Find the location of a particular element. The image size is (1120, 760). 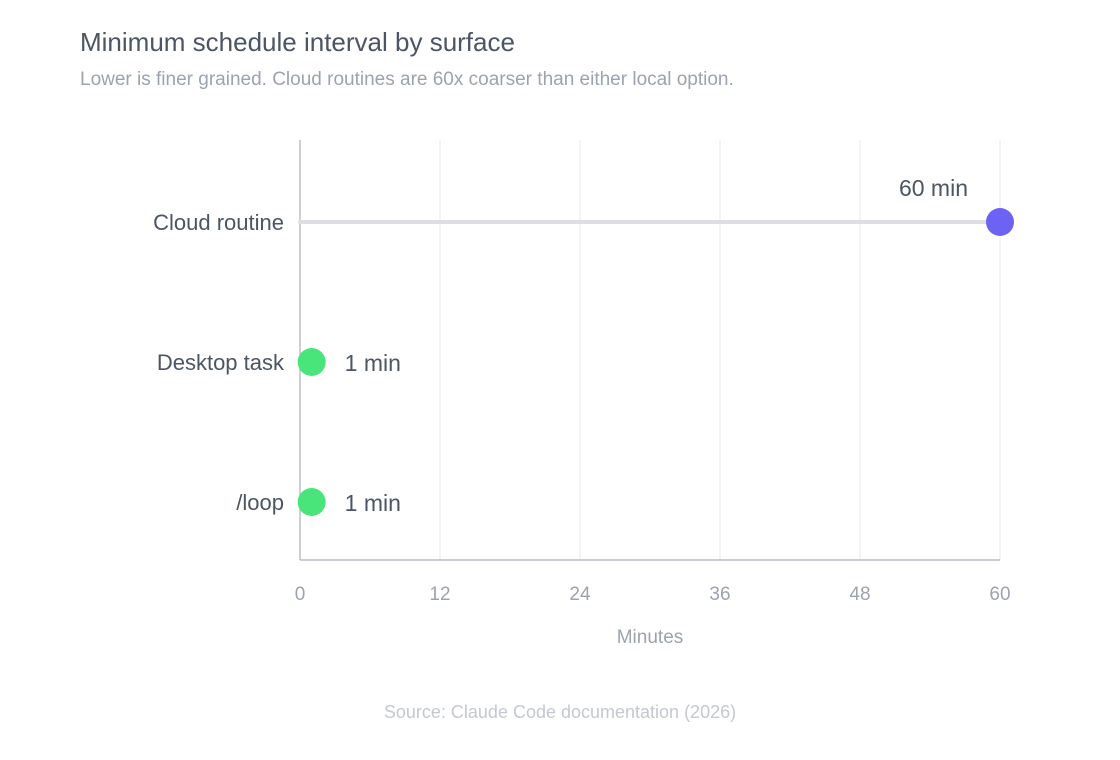

x-tick-label-3: 36 is located at coordinates (719, 594).